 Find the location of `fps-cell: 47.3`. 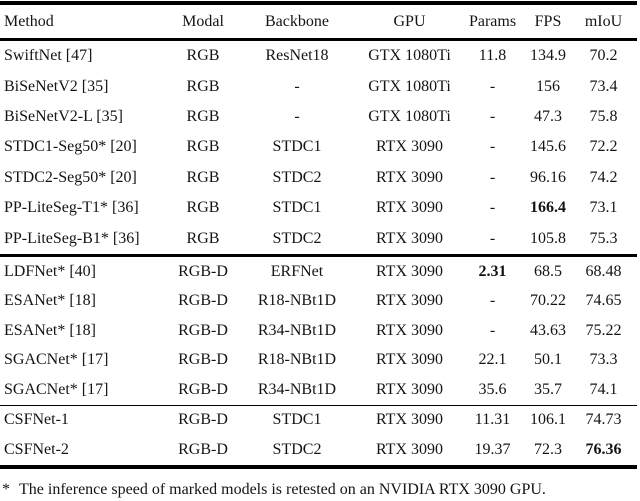

fps-cell: 47.3 is located at coordinates (548, 116).